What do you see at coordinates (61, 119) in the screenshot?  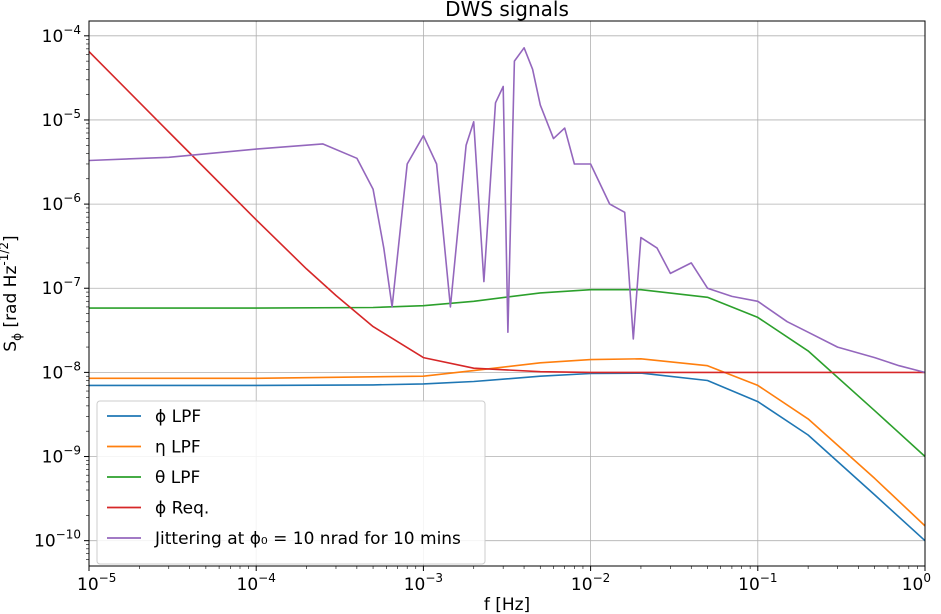 I see `y-tick-label: 10⁻⁵` at bounding box center [61, 119].